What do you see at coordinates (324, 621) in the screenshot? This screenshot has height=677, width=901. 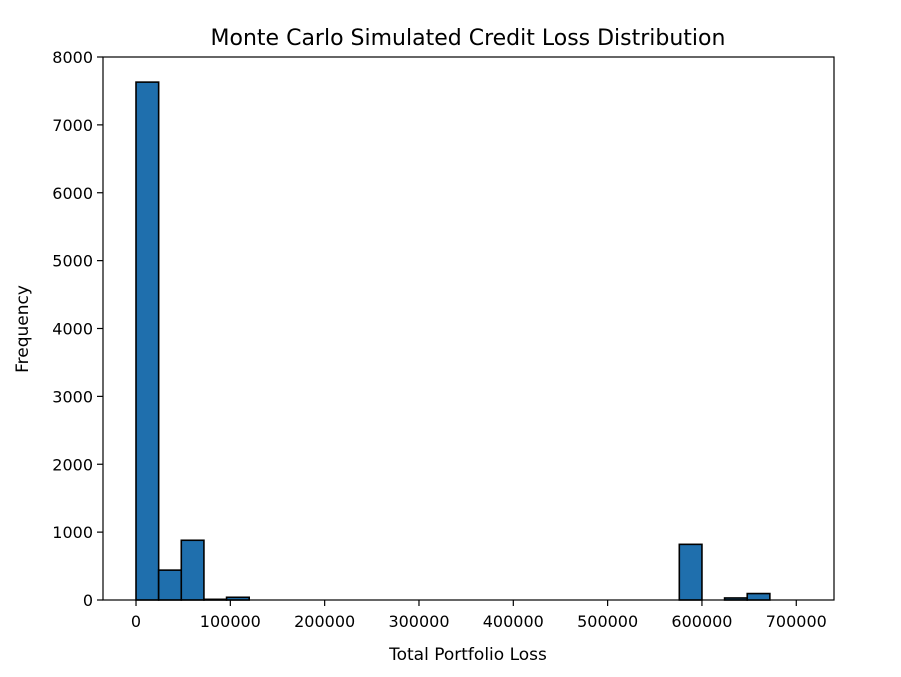 I see `x-tick-label: 200000` at bounding box center [324, 621].